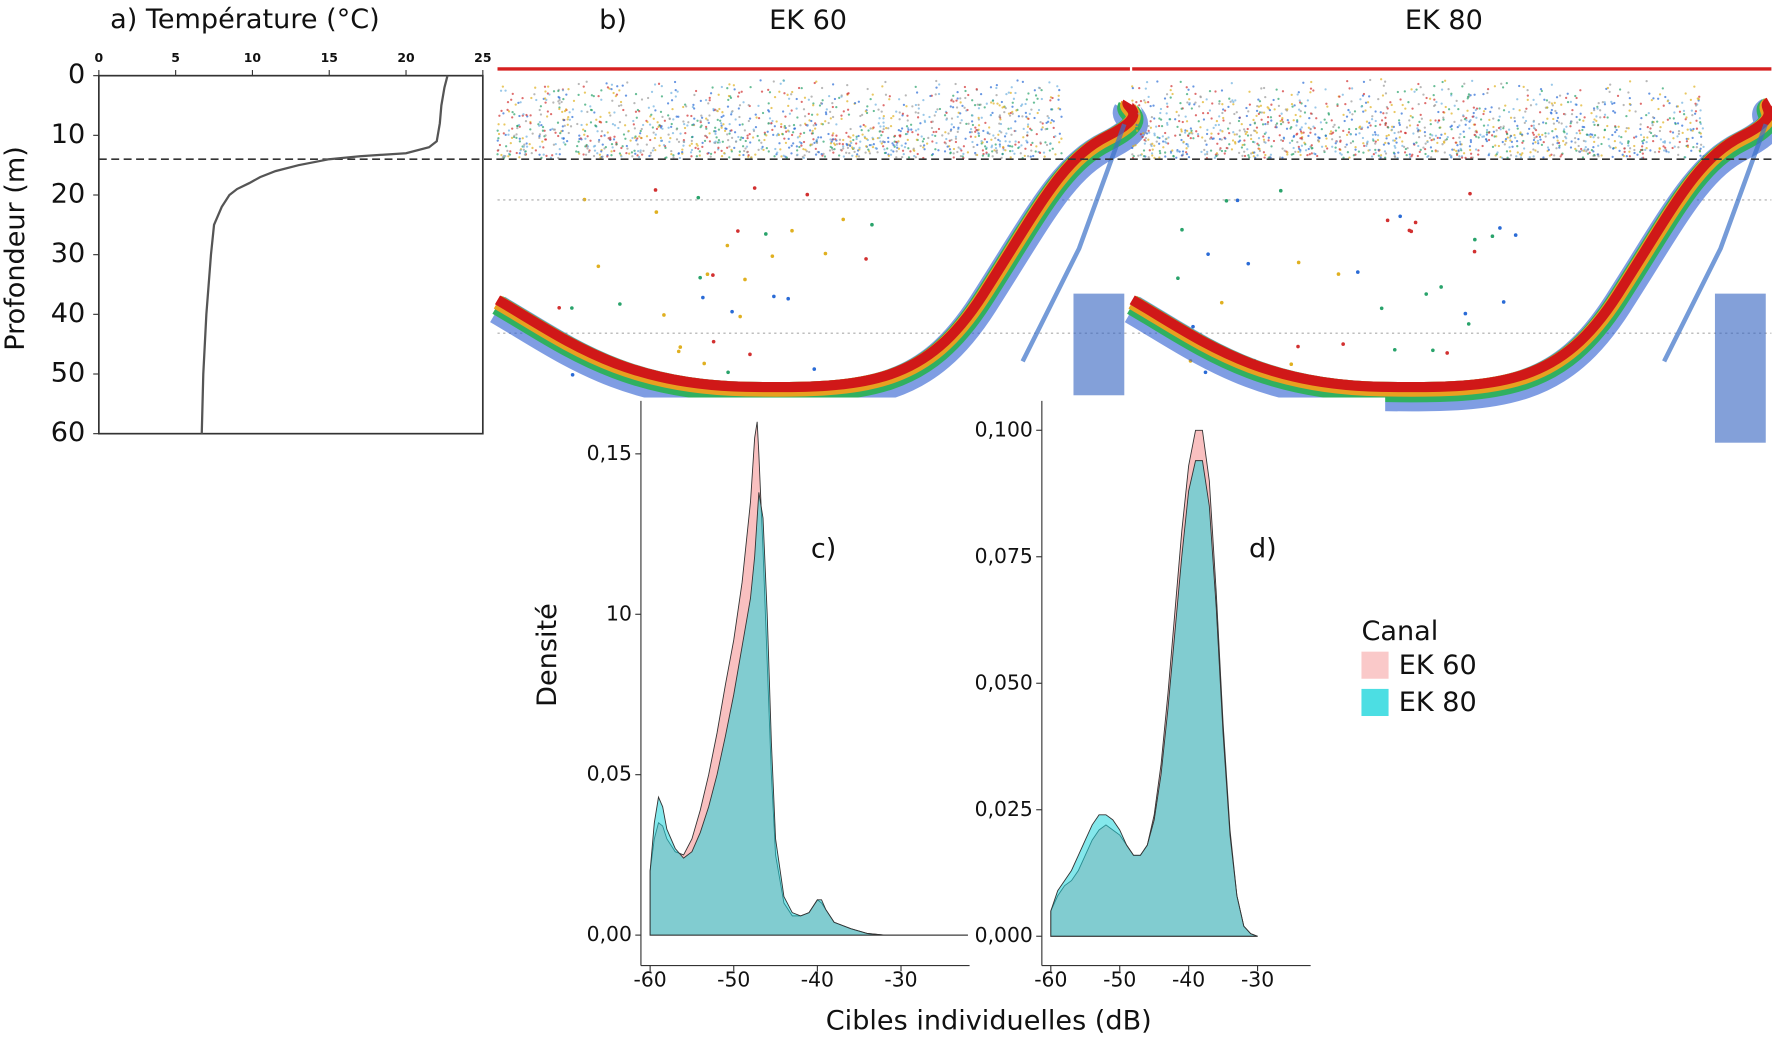 Image resolution: width=1772 pixels, height=1039 pixels. Describe the element at coordinates (650, 979) in the screenshot. I see `x-tick-label: -60` at that location.